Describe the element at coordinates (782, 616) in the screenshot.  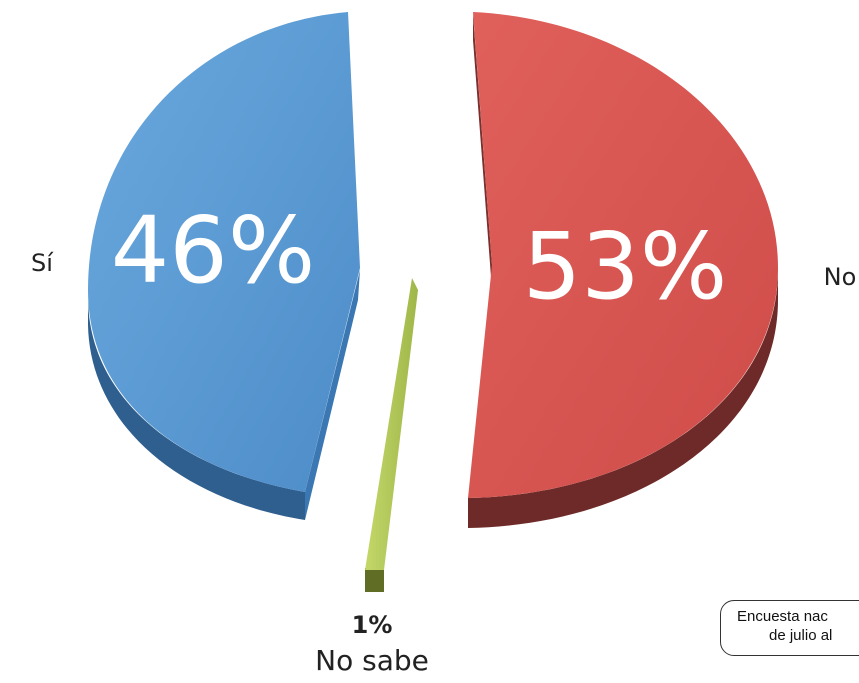
I see `source-note-line1: Encuesta nac` at that location.